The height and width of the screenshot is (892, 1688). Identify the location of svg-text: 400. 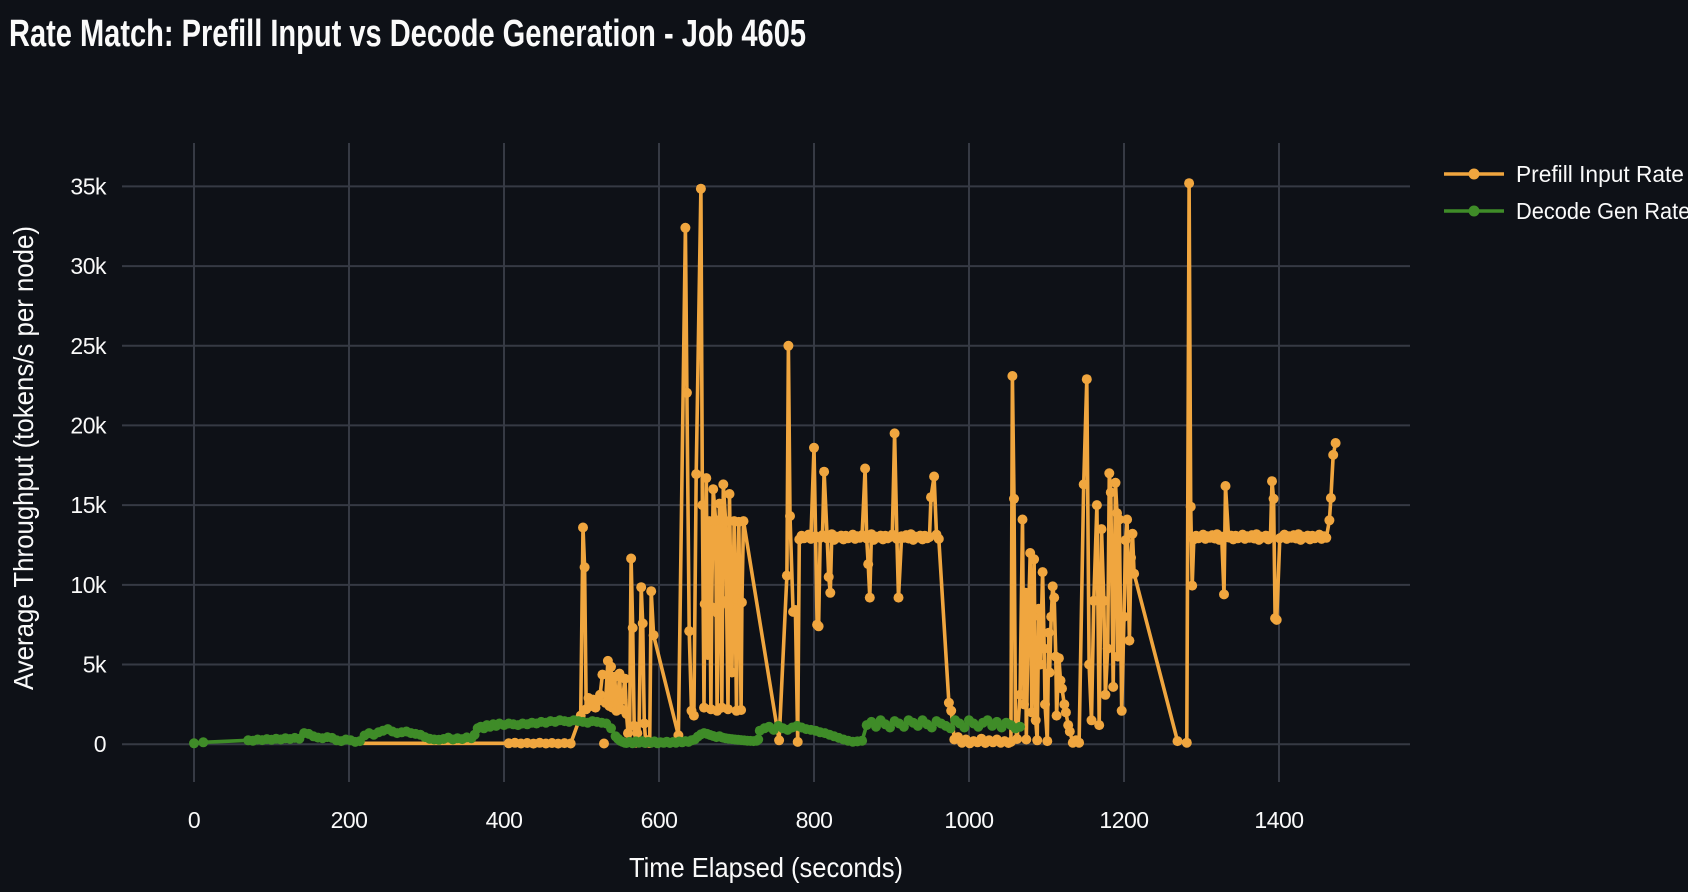
(504, 820).